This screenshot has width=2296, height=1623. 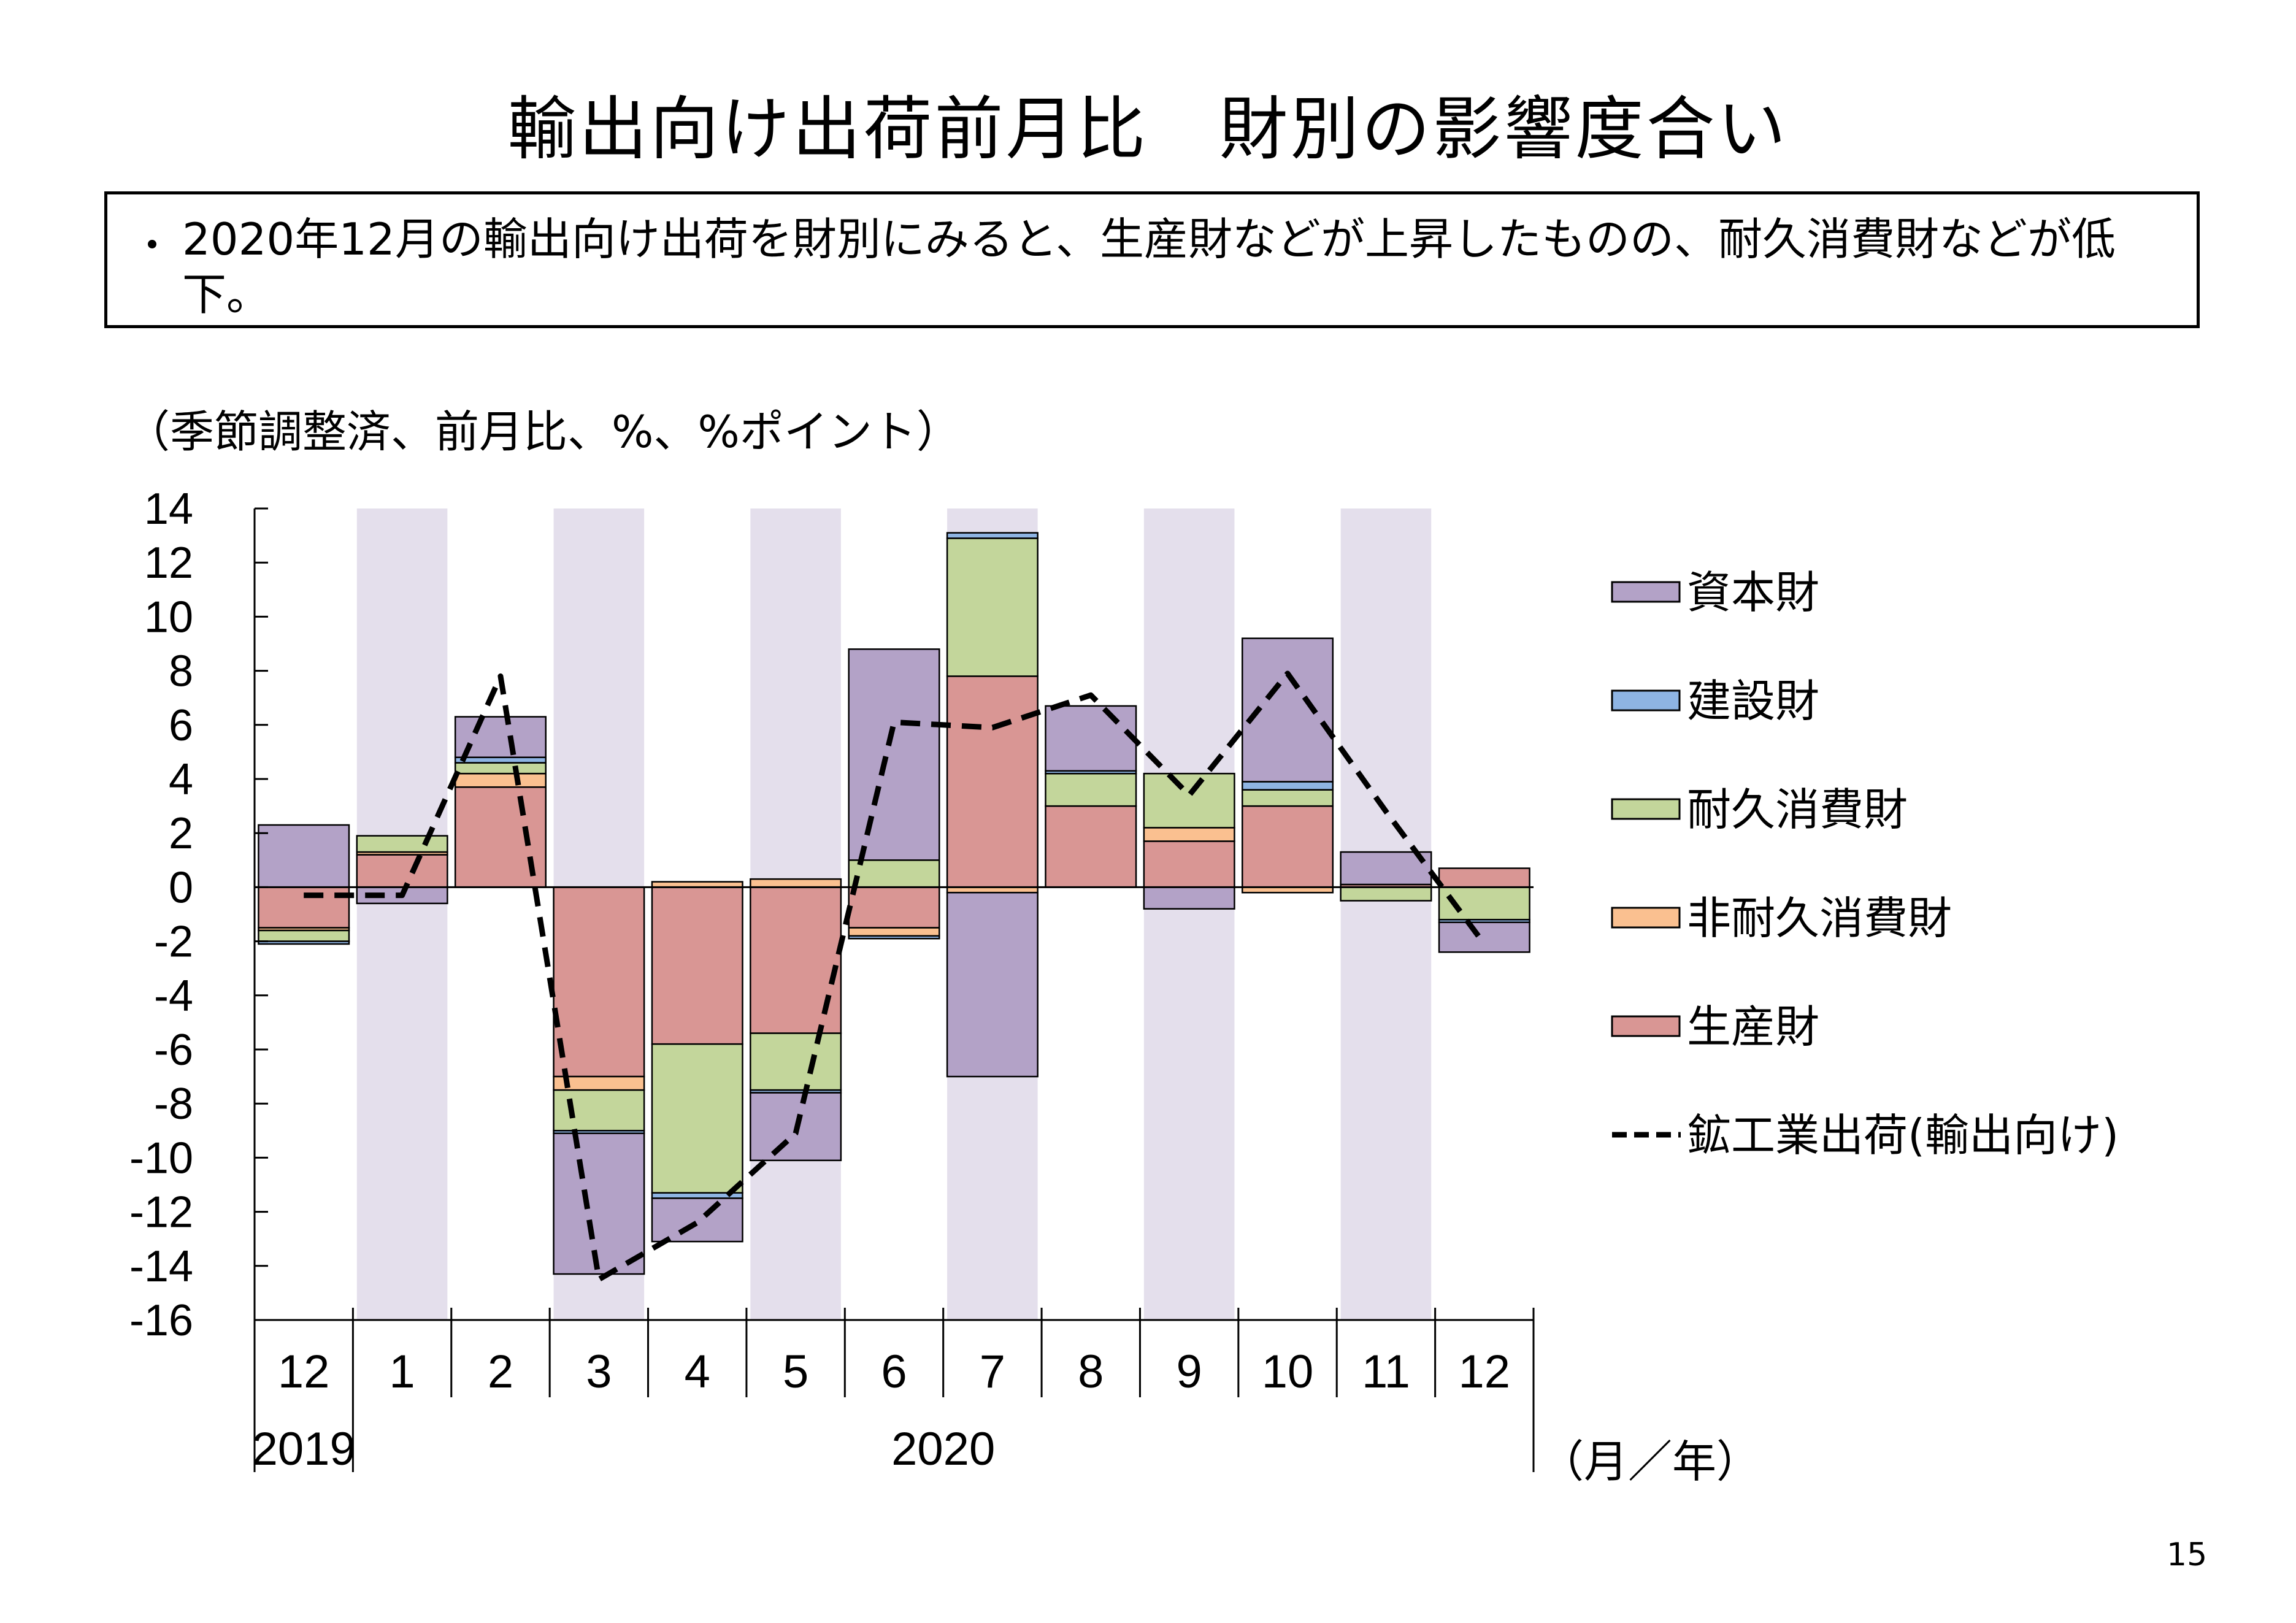 What do you see at coordinates (500, 1372) in the screenshot?
I see `x-tick-label: 2` at bounding box center [500, 1372].